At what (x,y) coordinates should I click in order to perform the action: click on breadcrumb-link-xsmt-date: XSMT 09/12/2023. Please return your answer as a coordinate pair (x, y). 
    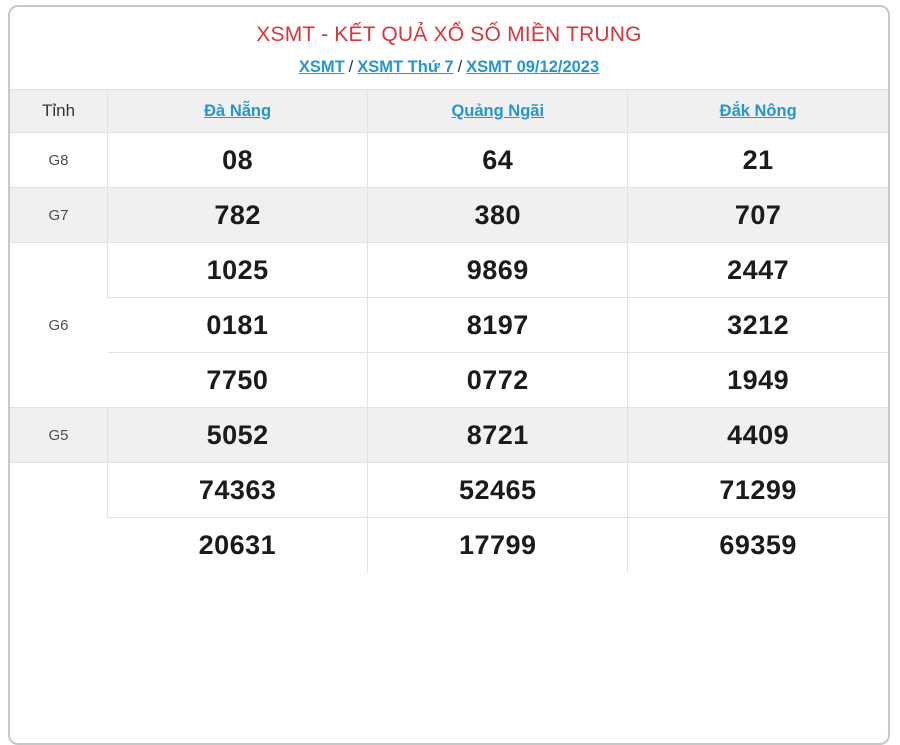
    Looking at the image, I should click on (533, 67).